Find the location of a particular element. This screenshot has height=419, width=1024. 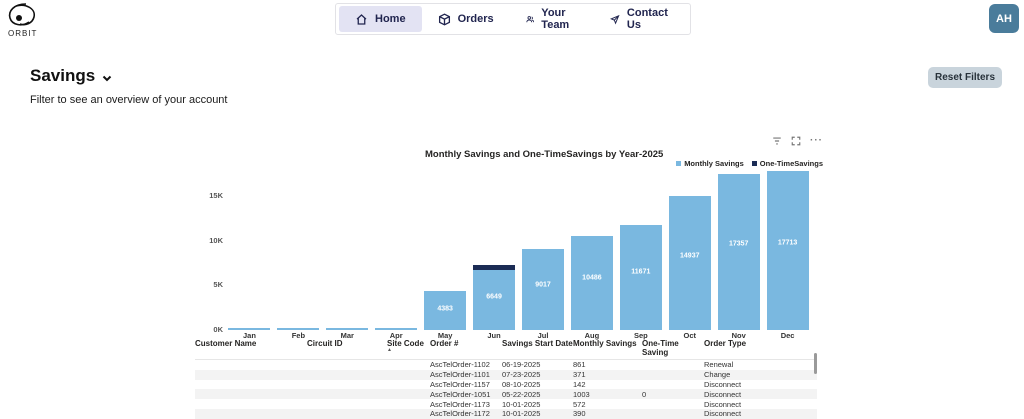

bar-segment-one-time is located at coordinates (494, 267).